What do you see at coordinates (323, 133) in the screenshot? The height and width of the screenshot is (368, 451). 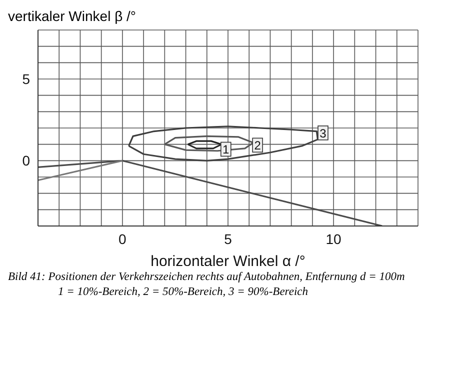 I see `annotation: 3` at bounding box center [323, 133].